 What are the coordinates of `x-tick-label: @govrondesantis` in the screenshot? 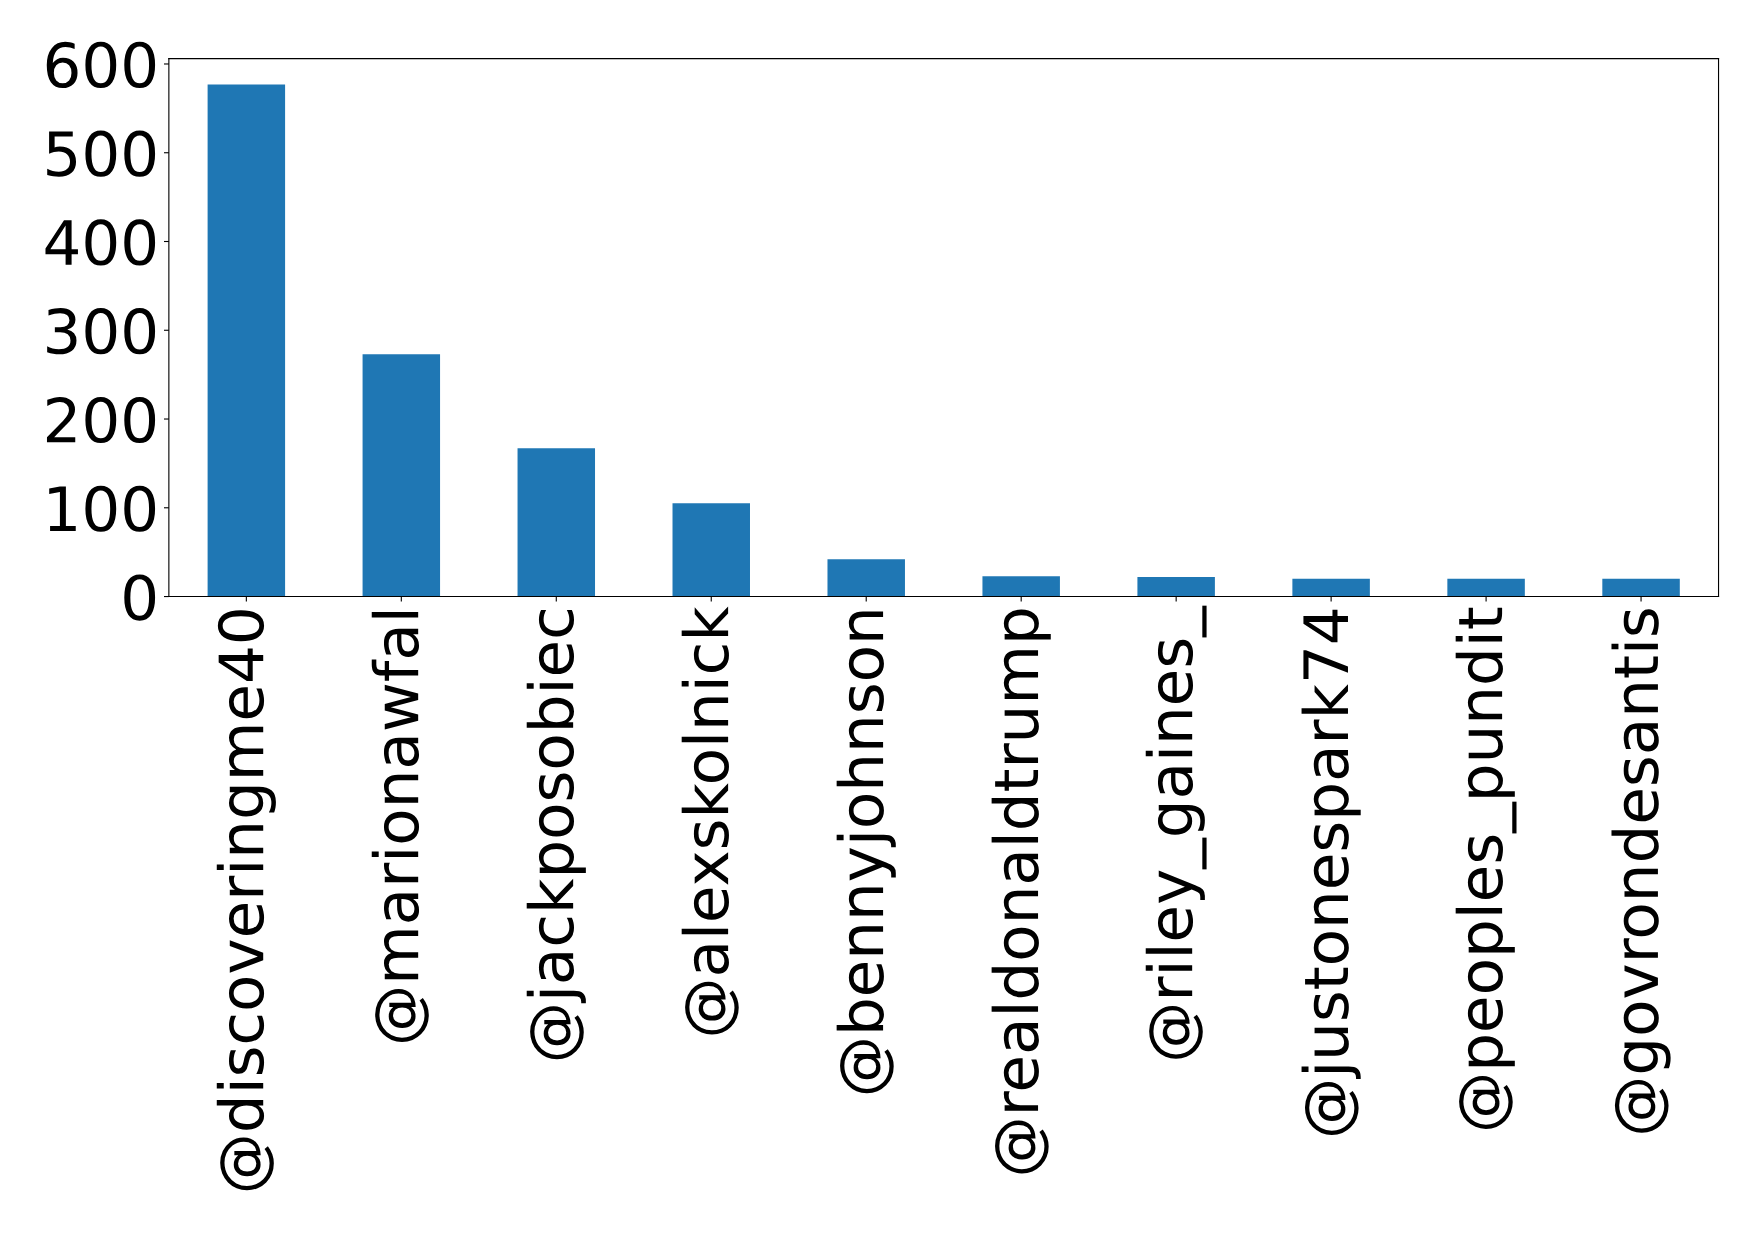 It's located at (1641, 871).